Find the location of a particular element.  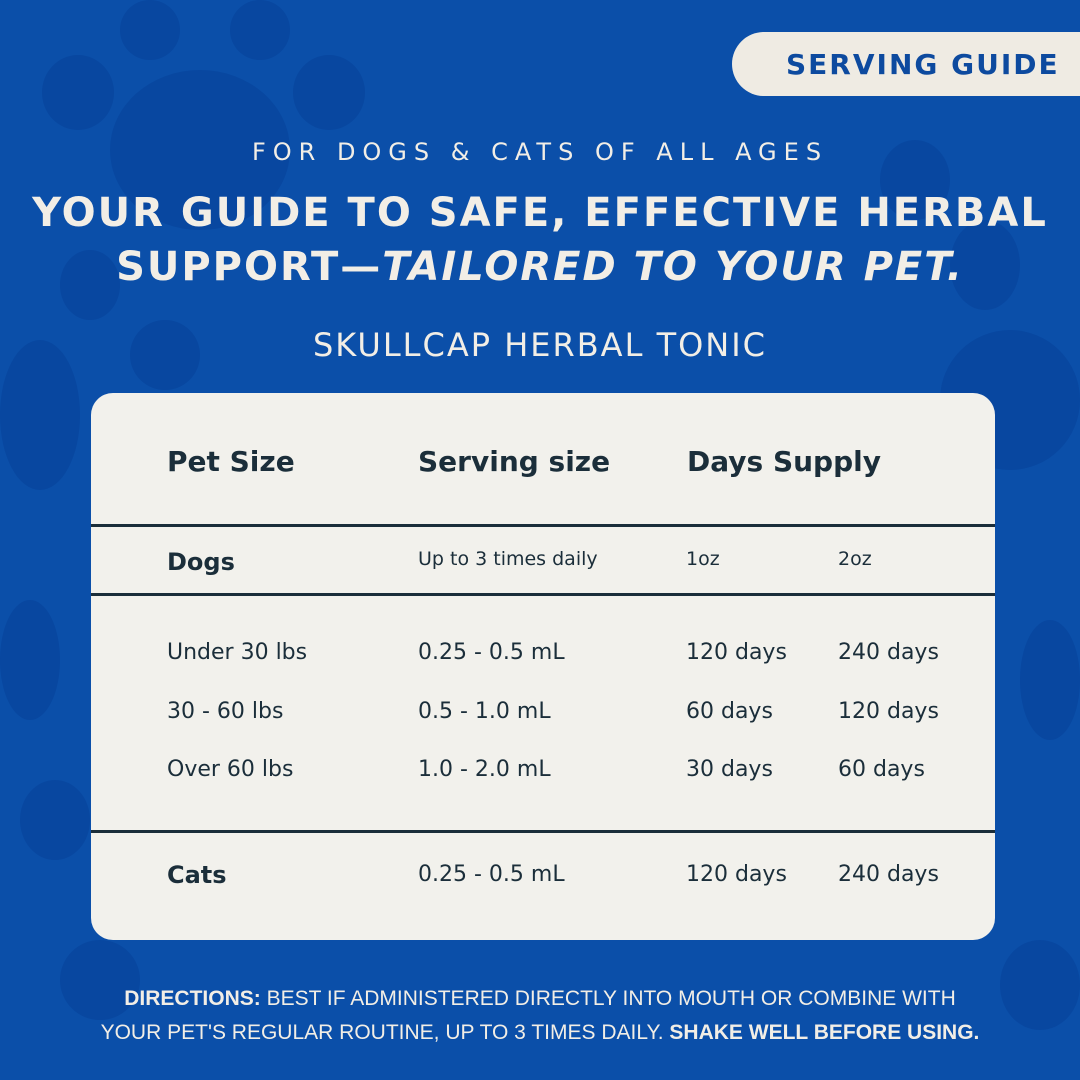

pet-size: Under 30 lbs is located at coordinates (237, 652).